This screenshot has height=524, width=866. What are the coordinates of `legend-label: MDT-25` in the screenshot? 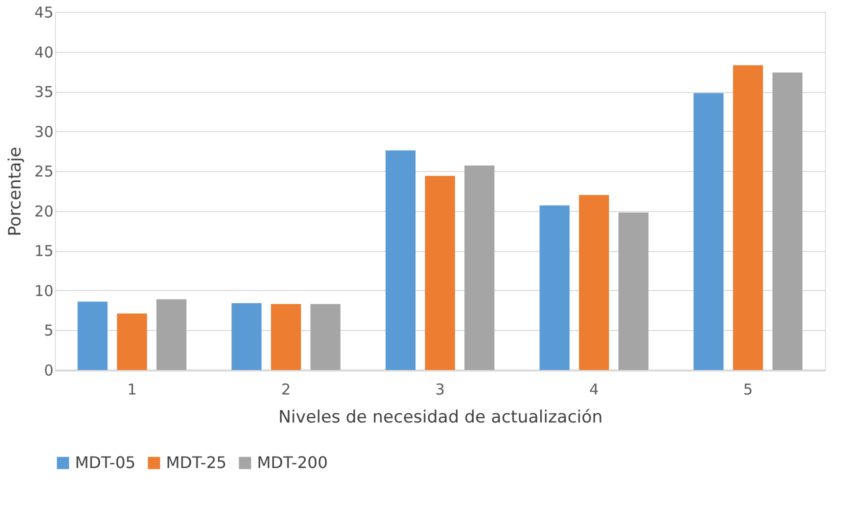 It's located at (196, 462).